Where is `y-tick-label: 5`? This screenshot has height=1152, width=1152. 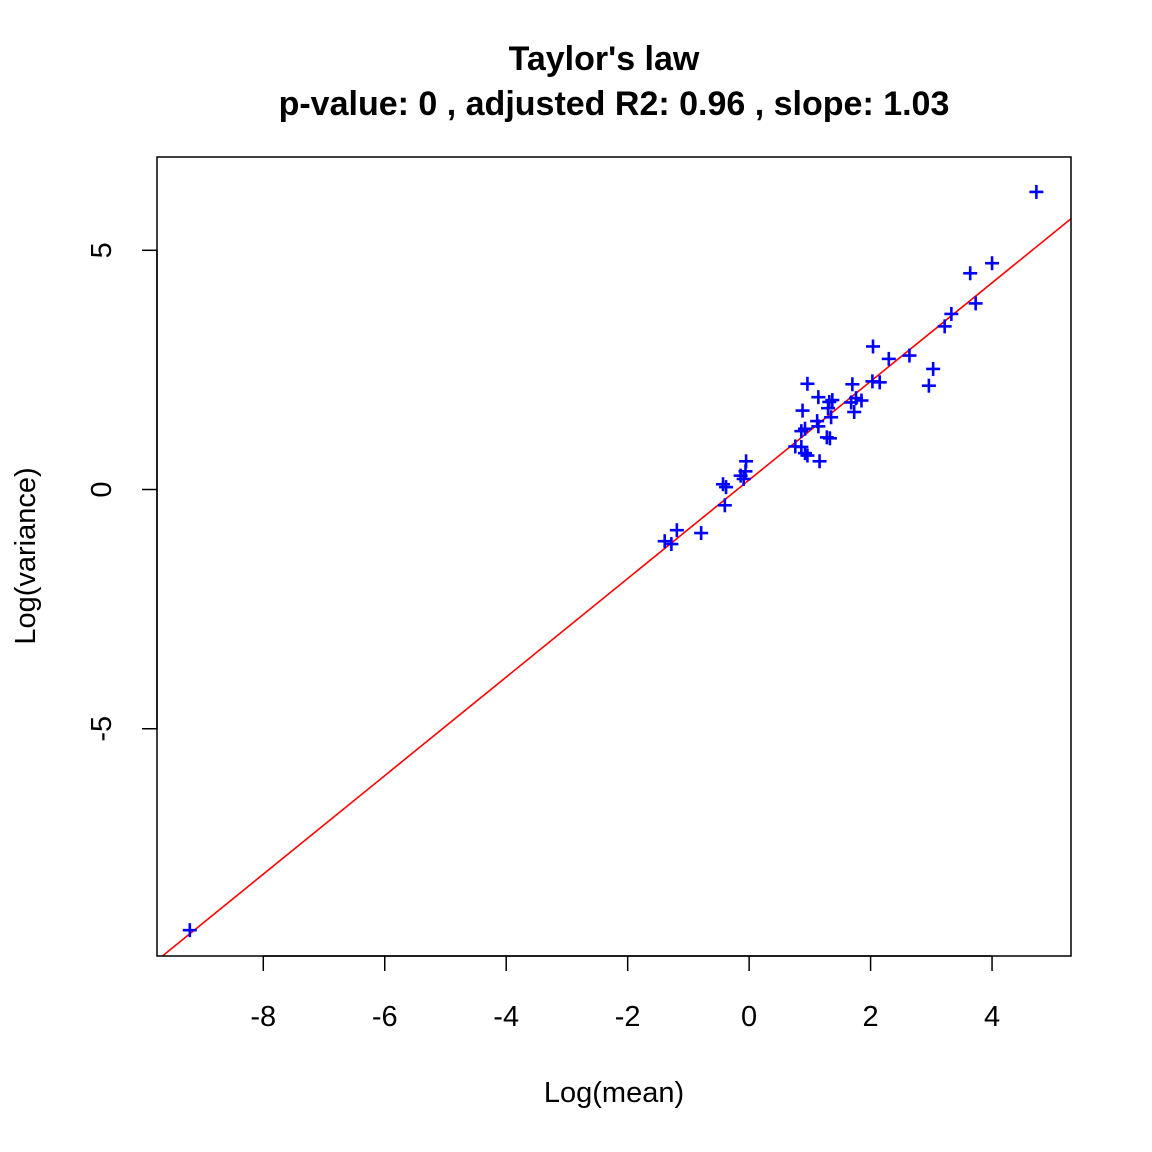
y-tick-label: 5 is located at coordinates (102, 250).